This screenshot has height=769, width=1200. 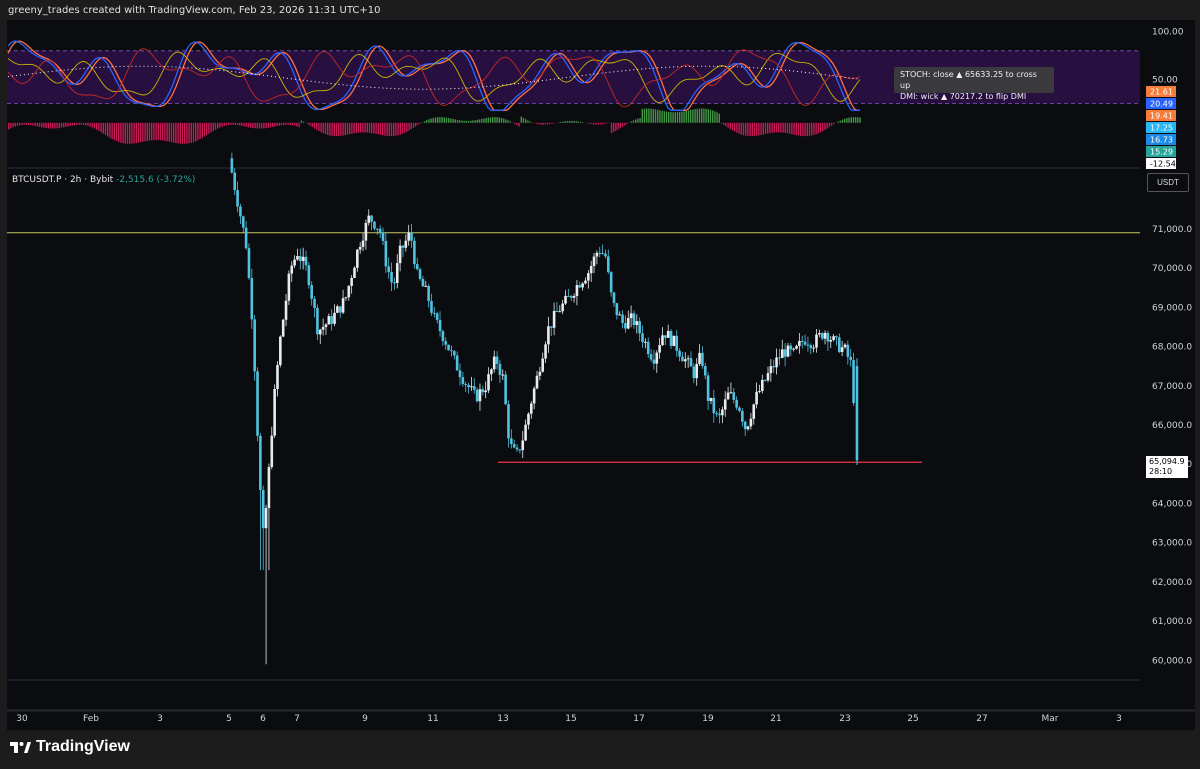 What do you see at coordinates (981, 719) in the screenshot?
I see `time-tick-label: 27` at bounding box center [981, 719].